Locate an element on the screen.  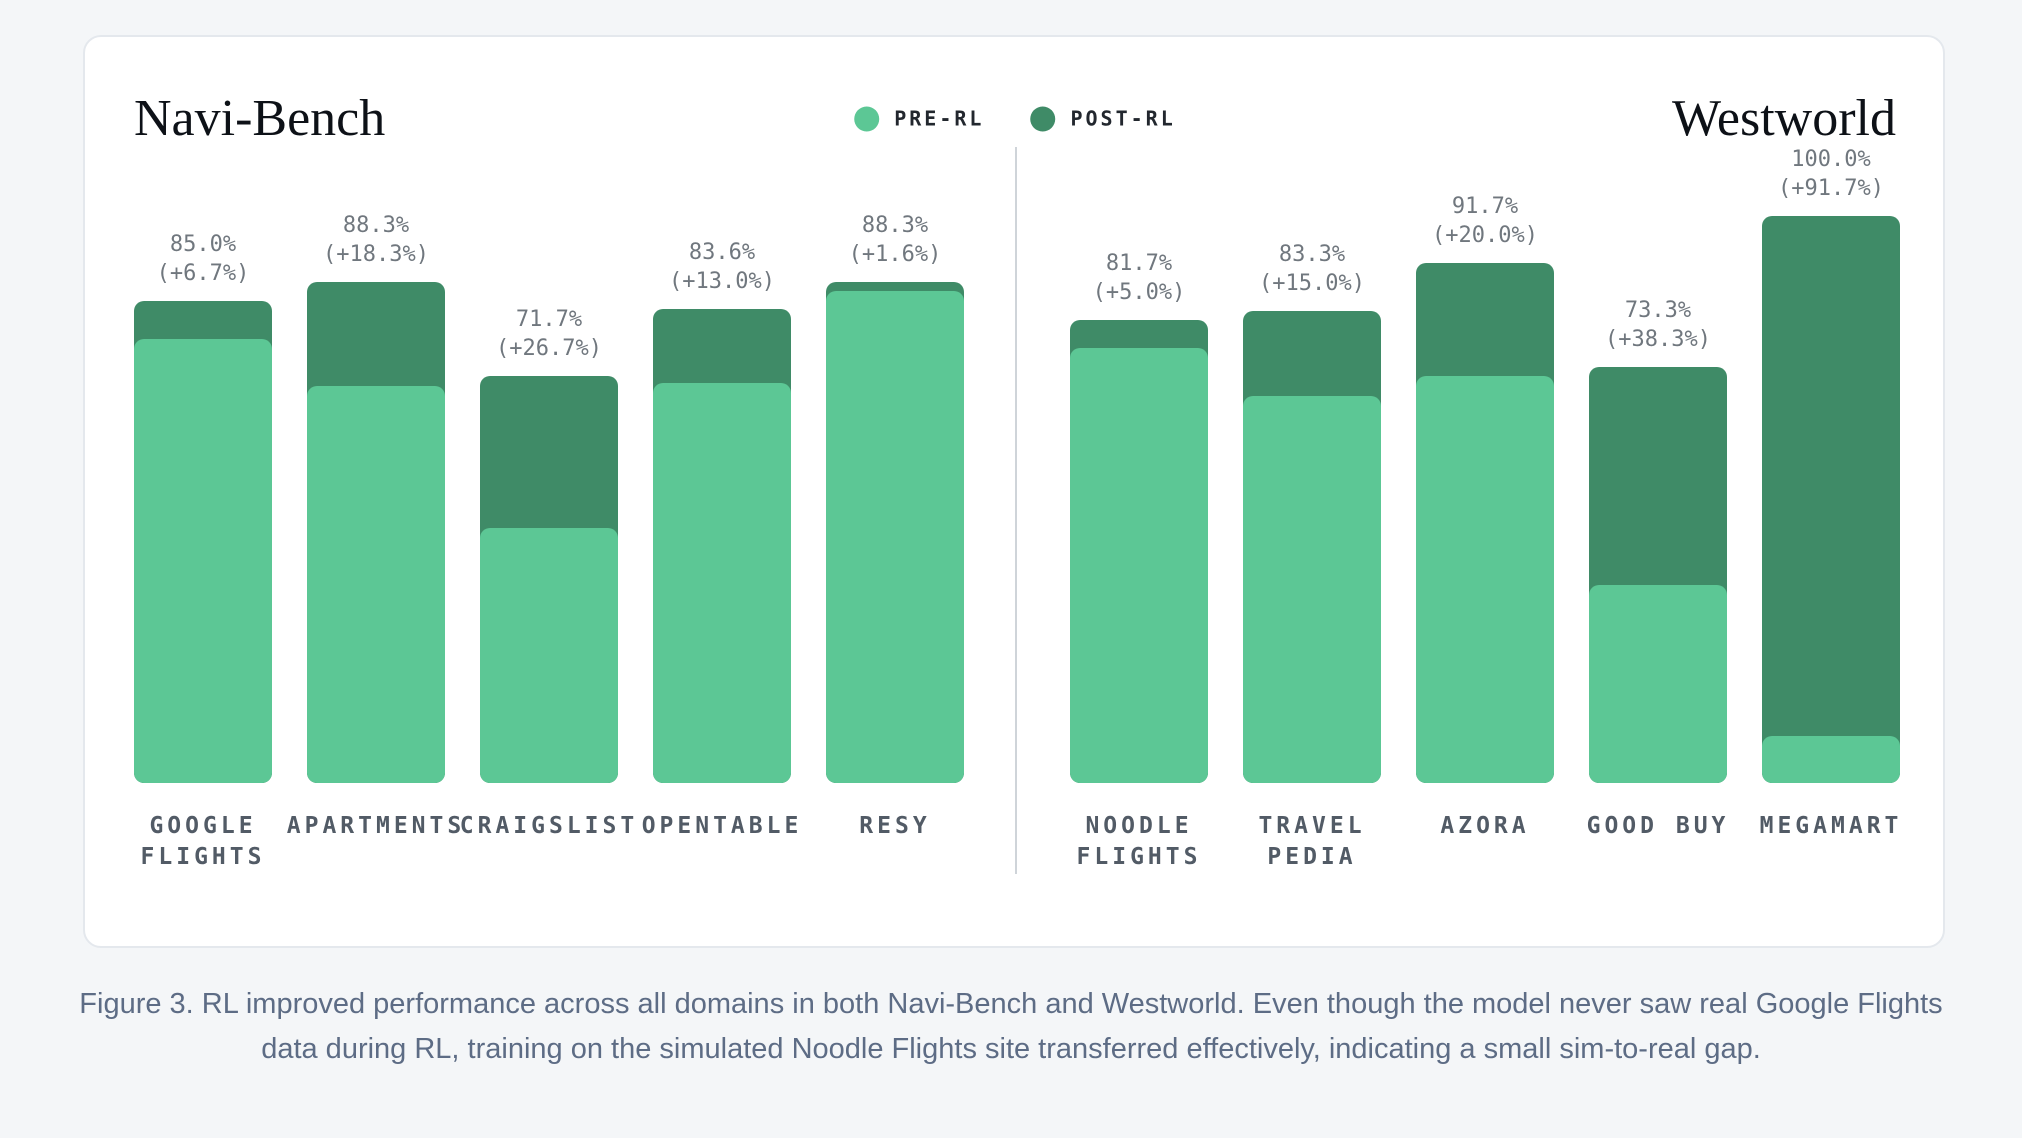
legend-item-post-rl: POST-RL is located at coordinates (1102, 118).